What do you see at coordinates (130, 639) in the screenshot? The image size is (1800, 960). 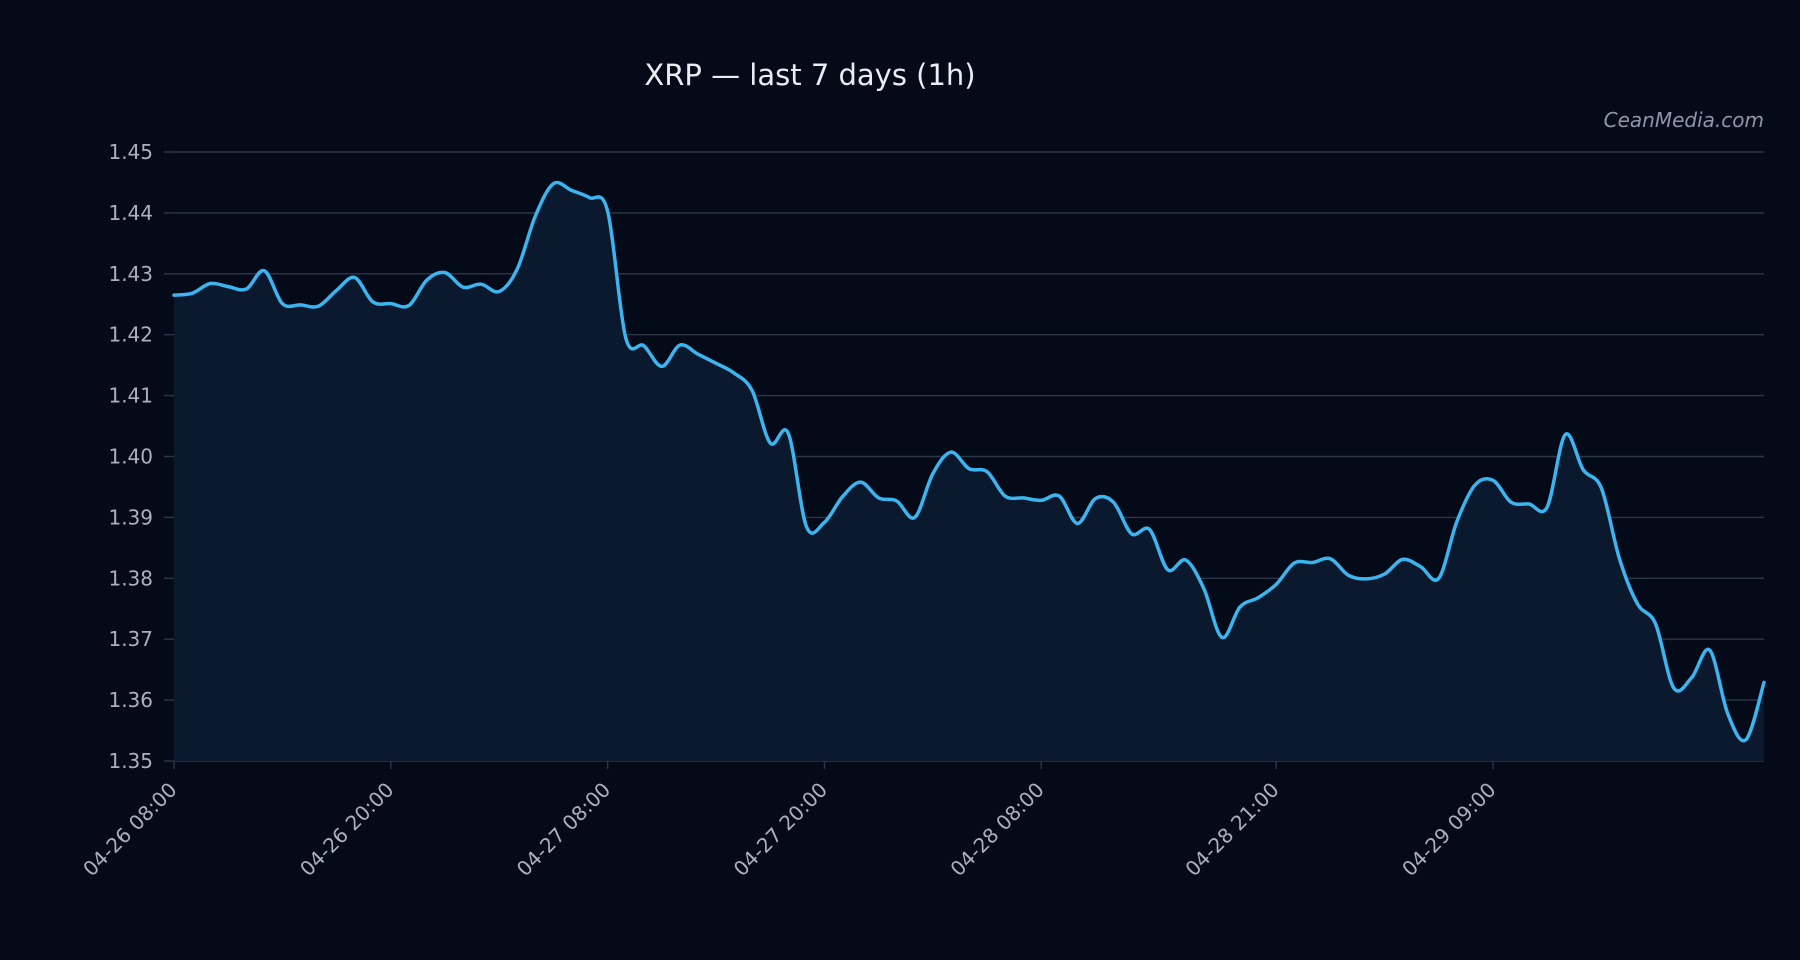 I see `y-tick-label: 1.37` at bounding box center [130, 639].